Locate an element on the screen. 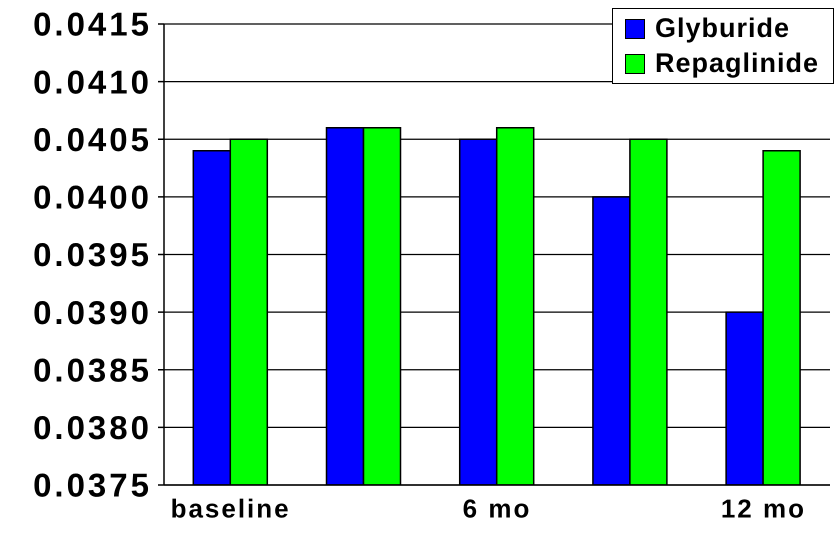  legend-label: Glyburide is located at coordinates (722, 28).